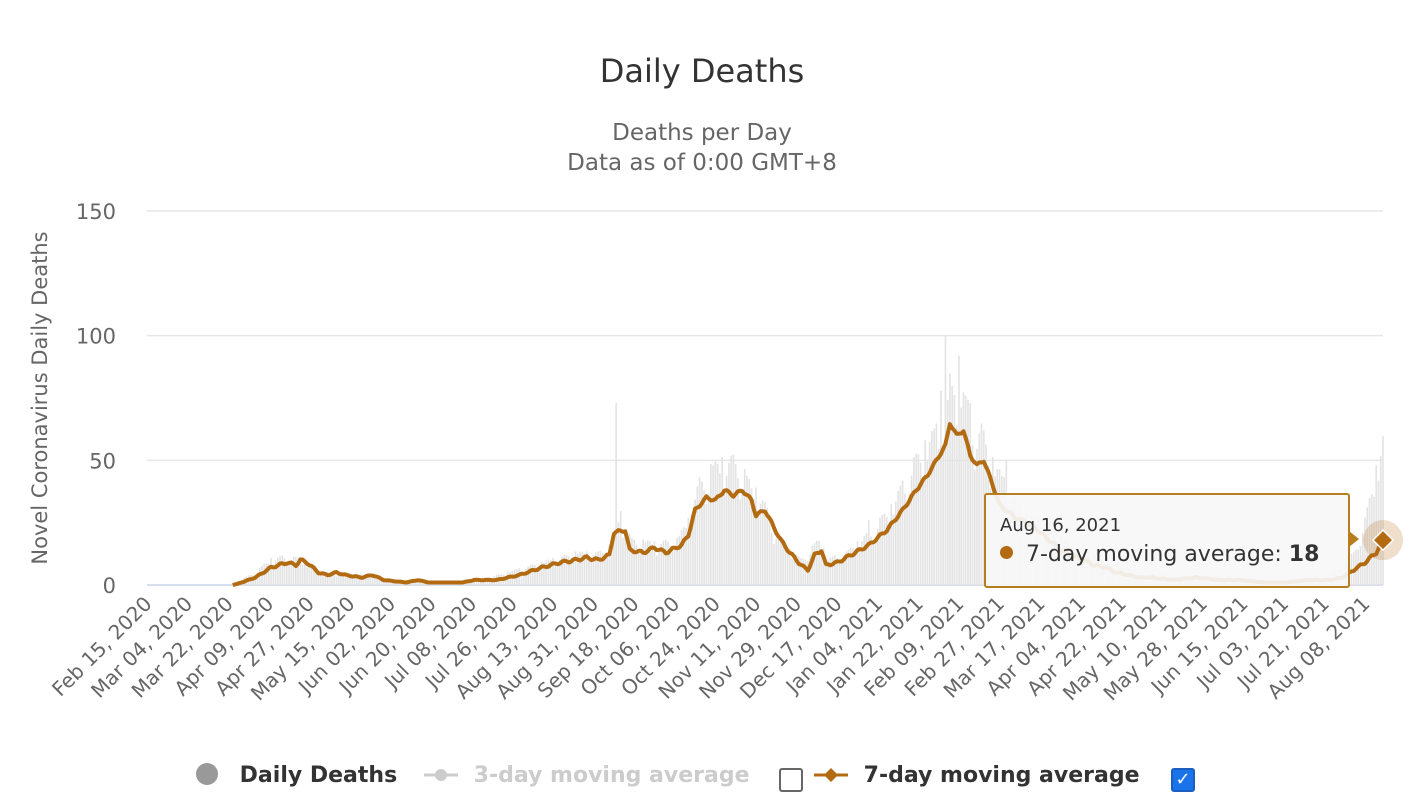 The width and height of the screenshot is (1424, 809). Describe the element at coordinates (1183, 780) in the screenshot. I see `checkbox-7day-average: ✓` at that location.